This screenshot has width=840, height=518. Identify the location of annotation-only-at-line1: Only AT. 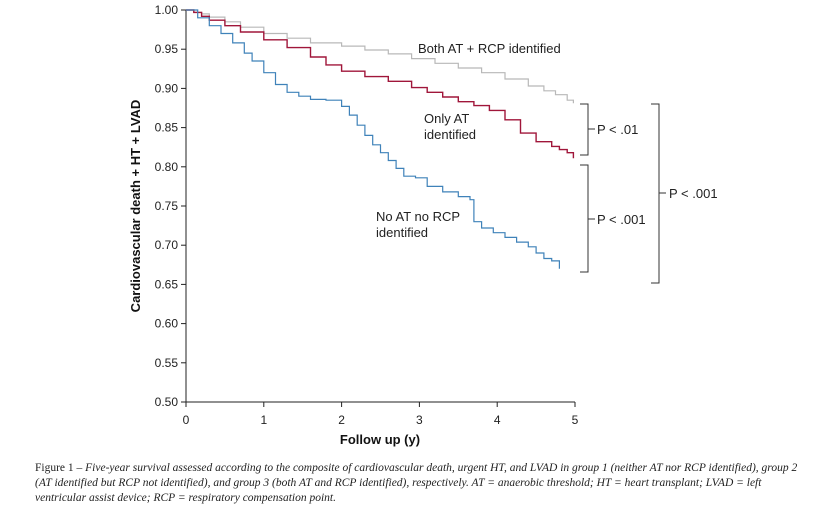
(446, 118).